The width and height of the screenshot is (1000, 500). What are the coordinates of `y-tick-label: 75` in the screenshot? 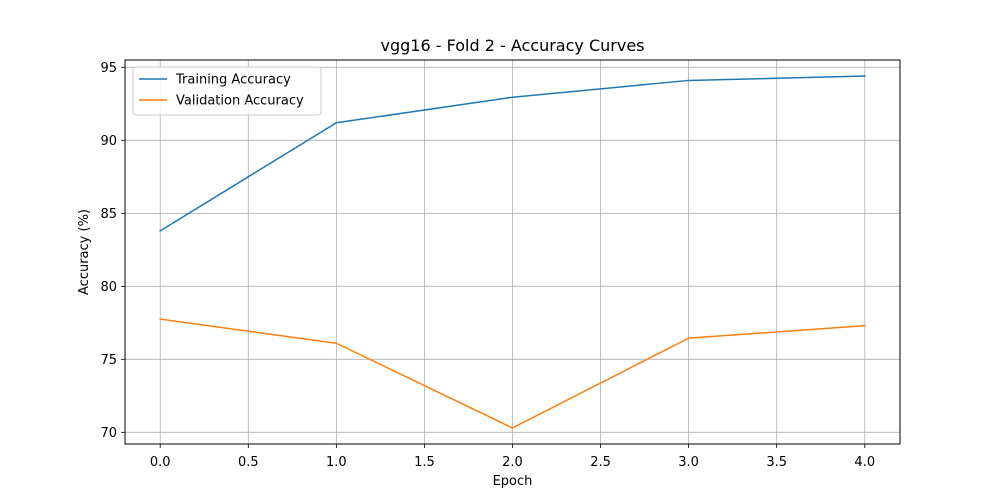 It's located at (108, 360).